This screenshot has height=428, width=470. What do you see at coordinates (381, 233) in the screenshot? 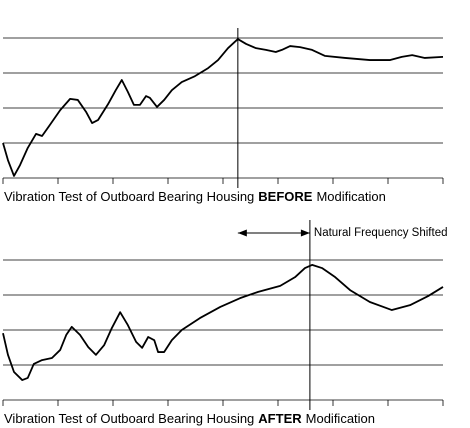
I see `annotation: Natural Frequency Shifted` at bounding box center [381, 233].